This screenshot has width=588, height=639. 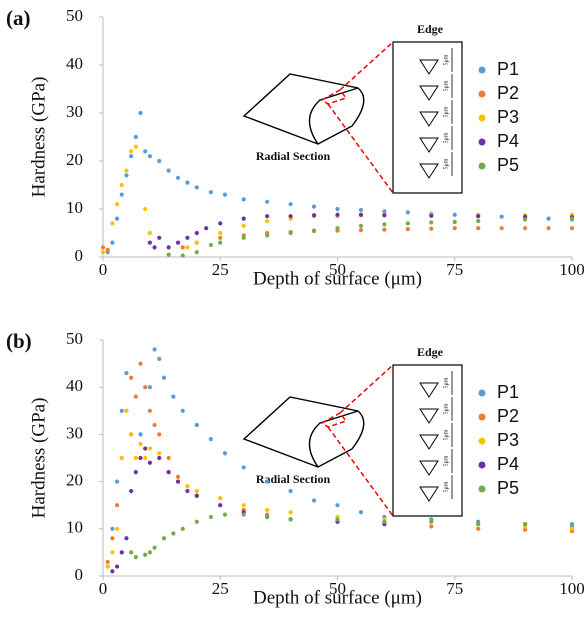 What do you see at coordinates (74, 480) in the screenshot?
I see `y-tick-label: 20` at bounding box center [74, 480].